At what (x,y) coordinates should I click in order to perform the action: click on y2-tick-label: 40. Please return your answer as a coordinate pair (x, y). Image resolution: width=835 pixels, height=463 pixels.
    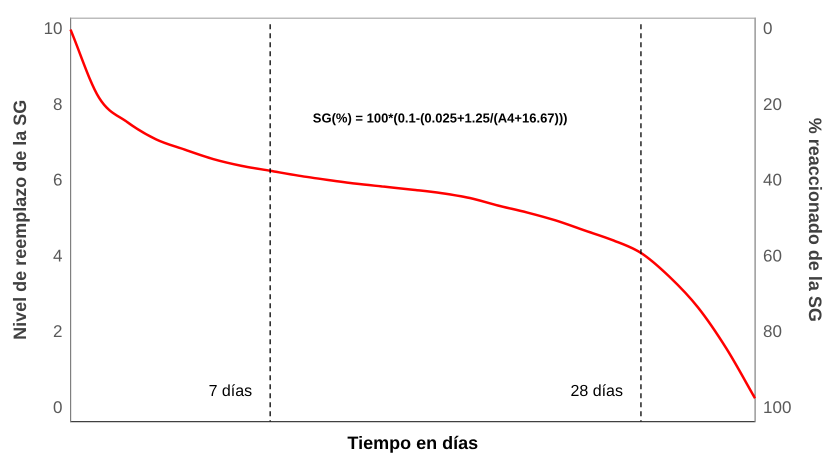
    Looking at the image, I should click on (772, 180).